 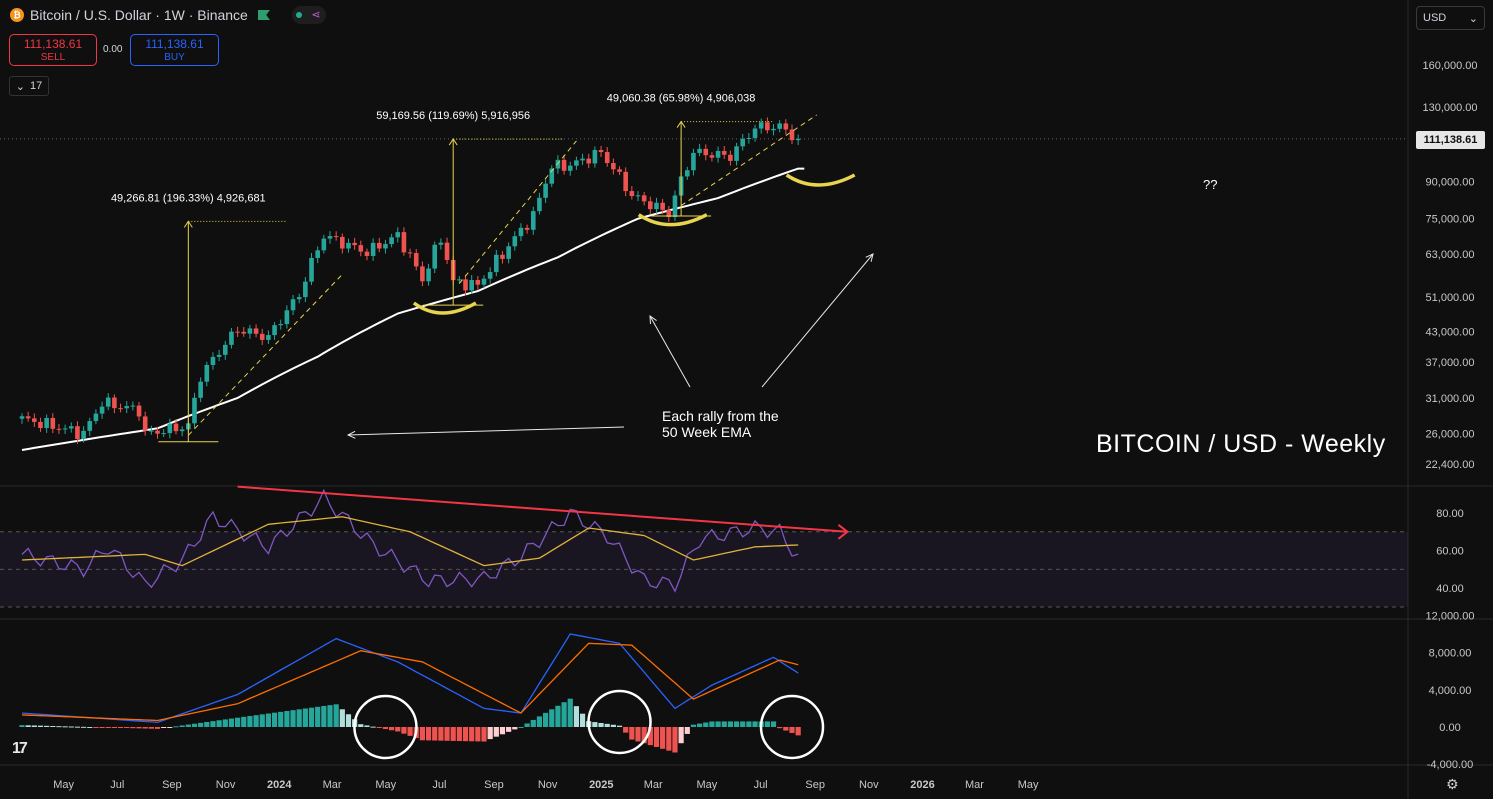 What do you see at coordinates (922, 785) in the screenshot?
I see `time-tick-label: 2026` at bounding box center [922, 785].